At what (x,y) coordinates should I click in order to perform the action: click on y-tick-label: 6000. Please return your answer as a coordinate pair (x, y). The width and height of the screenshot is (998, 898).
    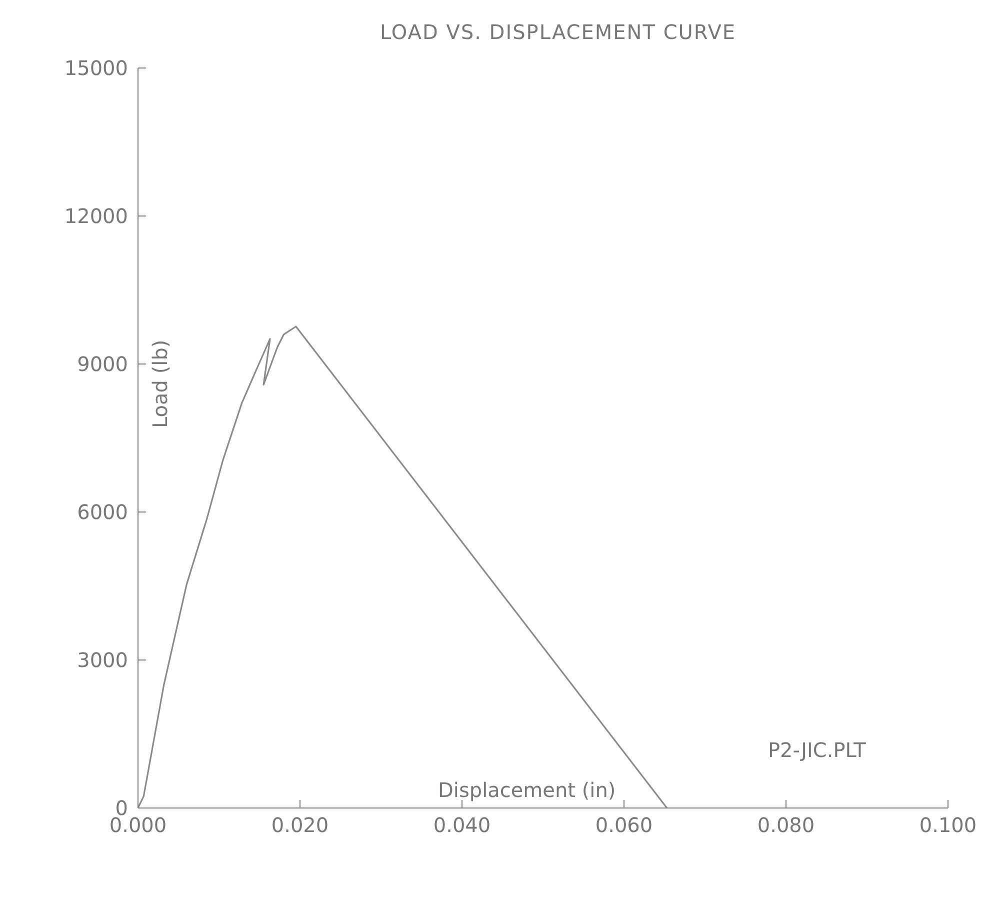
    Looking at the image, I should click on (102, 512).